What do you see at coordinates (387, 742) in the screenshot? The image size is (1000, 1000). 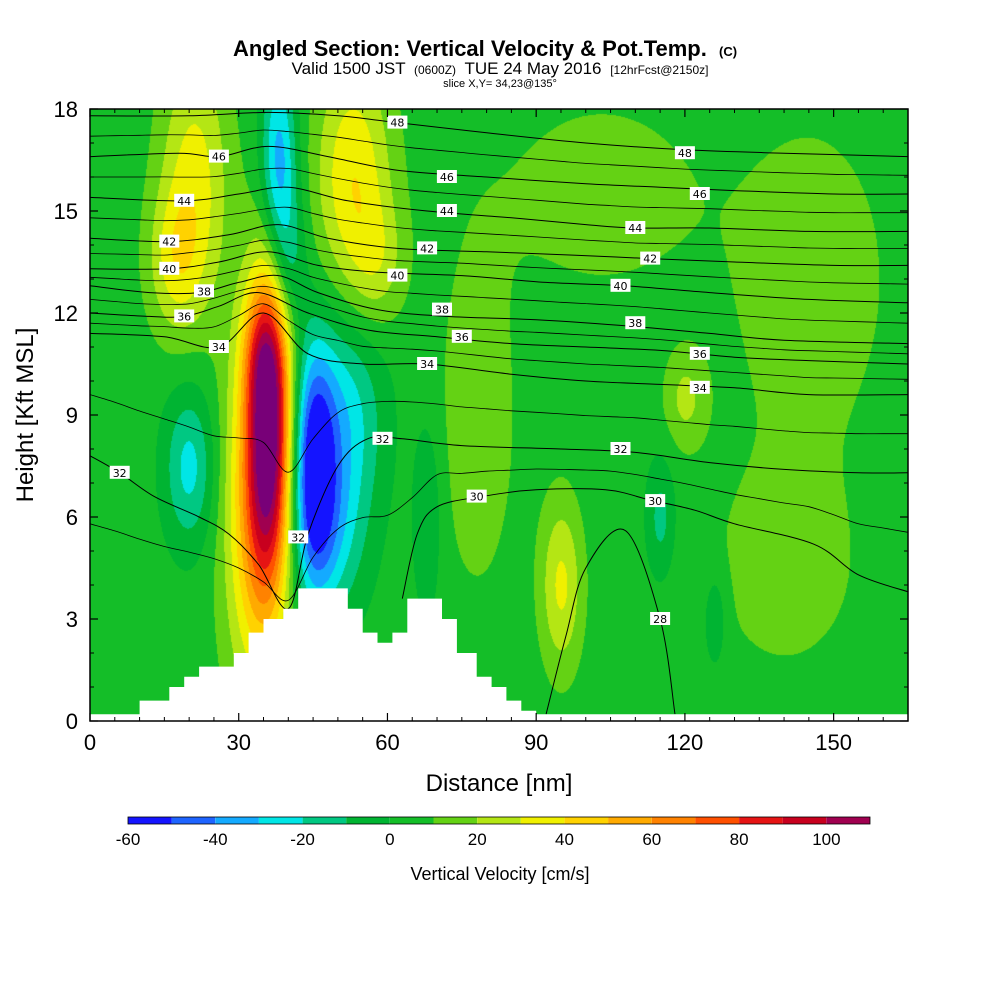 I see `x-tick-label: 60` at bounding box center [387, 742].